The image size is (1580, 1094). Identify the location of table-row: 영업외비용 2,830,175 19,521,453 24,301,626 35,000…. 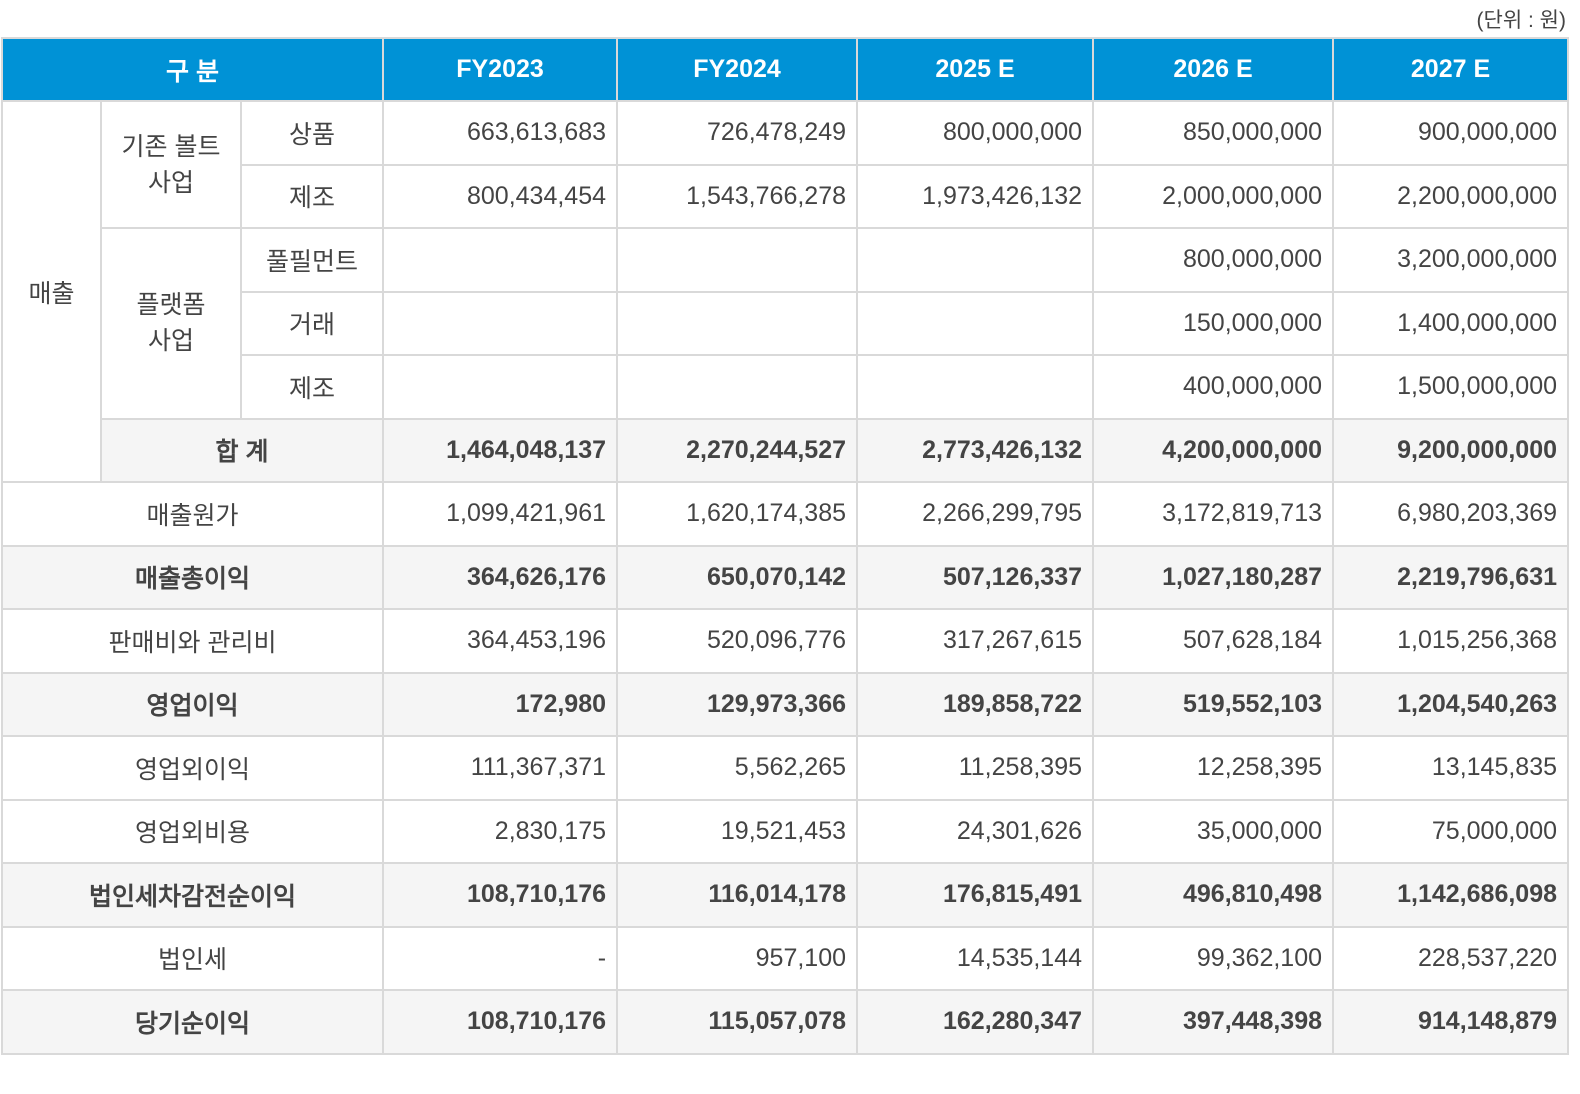
(785, 831).